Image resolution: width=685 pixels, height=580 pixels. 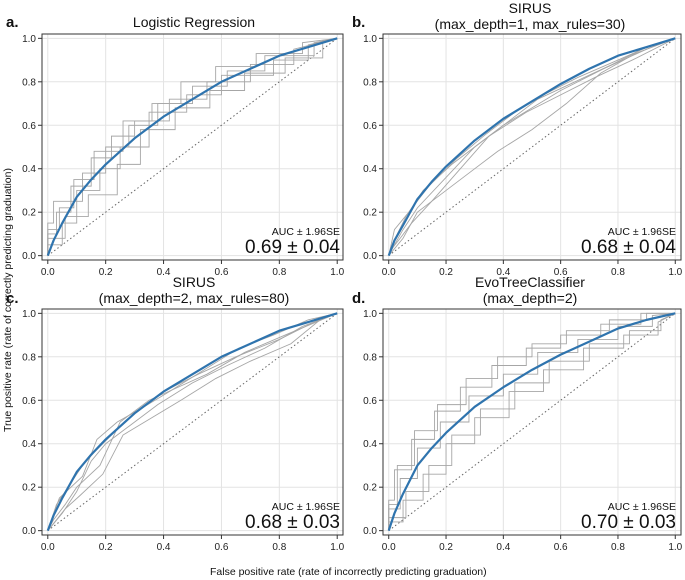 I want to click on panel-title-line: EvoTreeClassifier, so click(x=530, y=282).